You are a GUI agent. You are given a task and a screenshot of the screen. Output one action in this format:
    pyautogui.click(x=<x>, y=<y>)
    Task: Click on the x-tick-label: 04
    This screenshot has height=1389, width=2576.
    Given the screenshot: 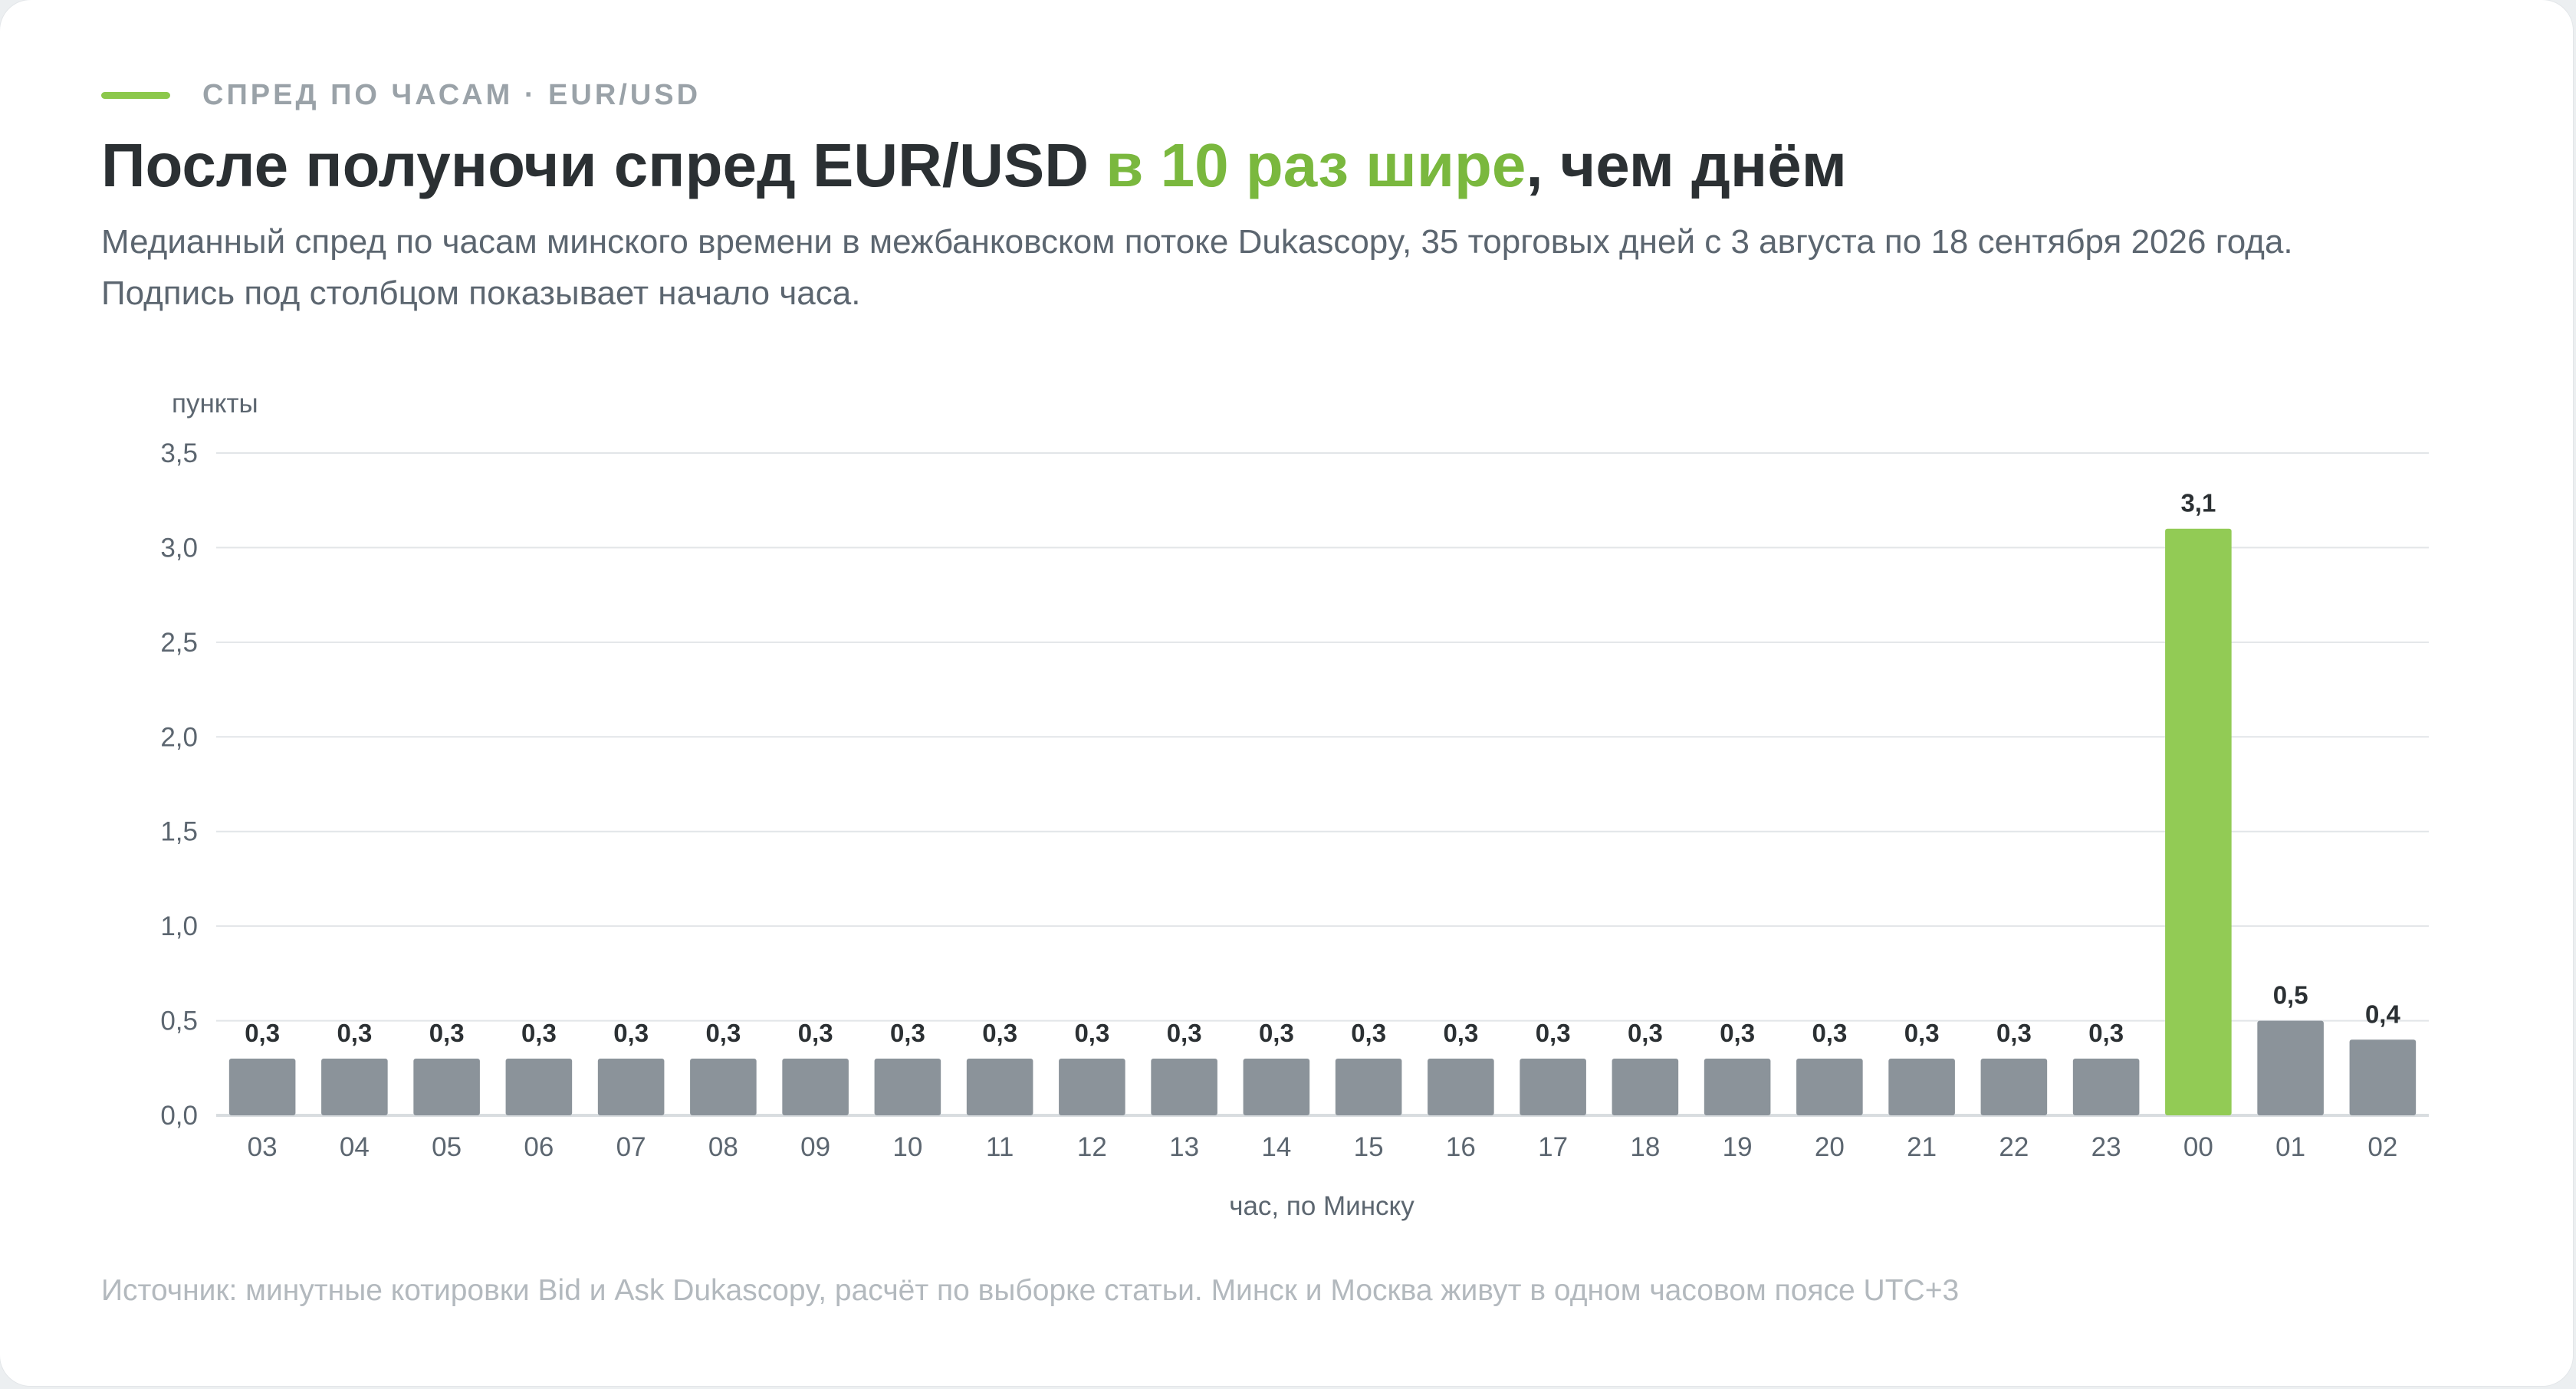 What is the action you would take?
    pyautogui.click(x=355, y=1147)
    